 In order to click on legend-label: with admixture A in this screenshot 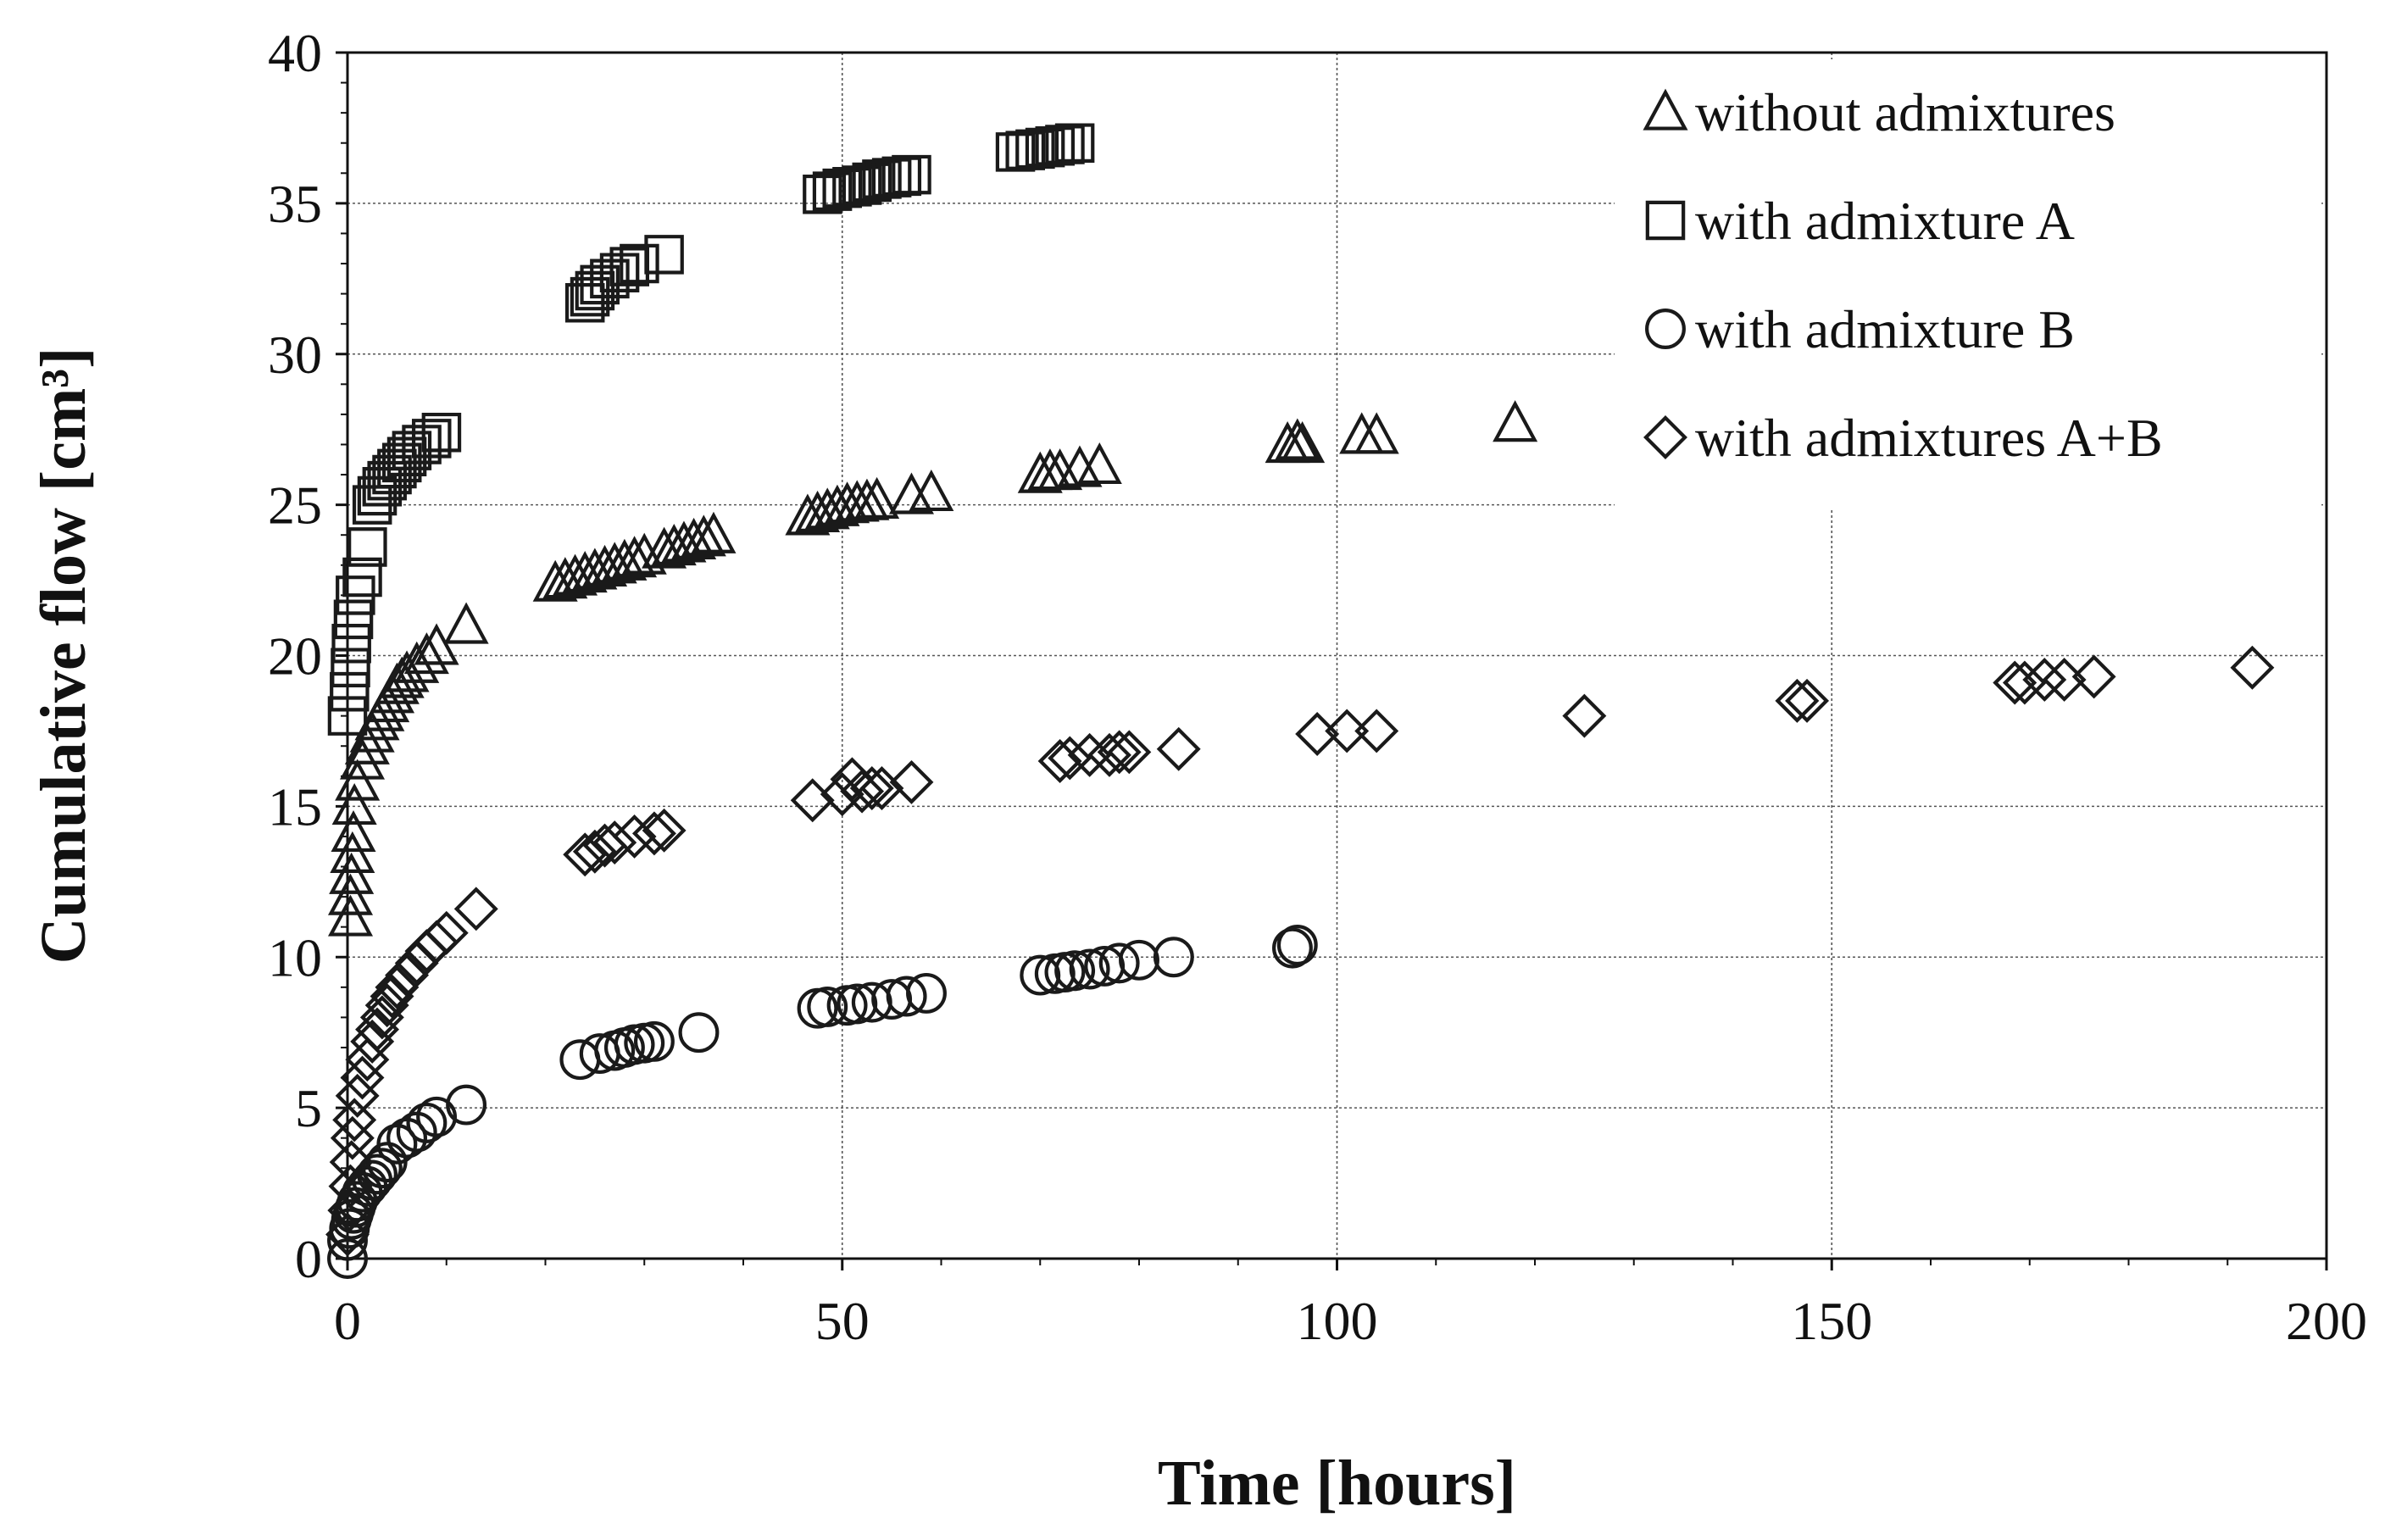, I will do `click(1885, 221)`.